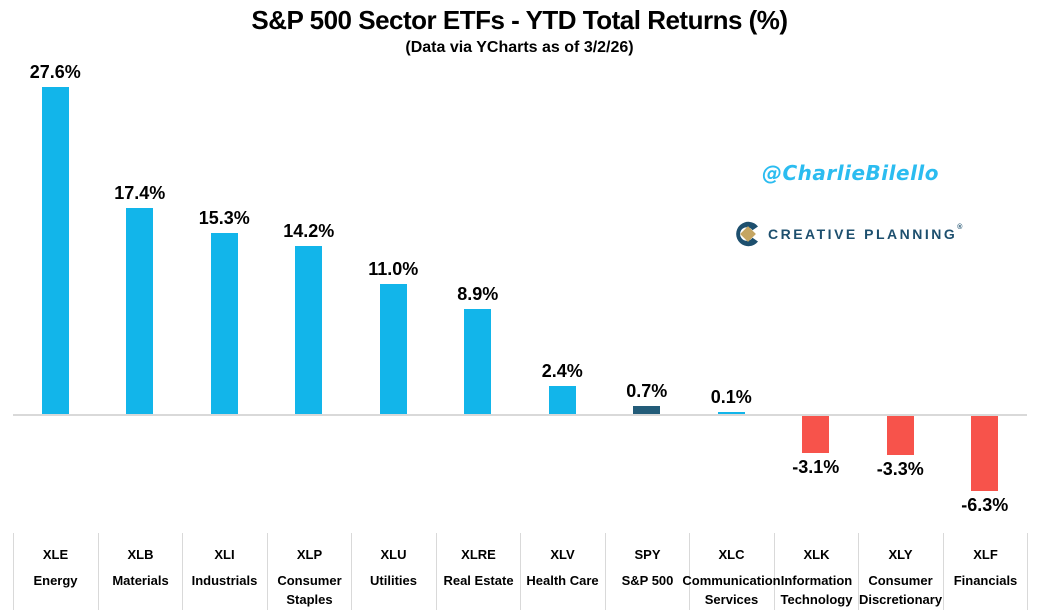  Describe the element at coordinates (866, 233) in the screenshot. I see `creative-planning-wordmark: CREATIVE PLANNING®` at that location.